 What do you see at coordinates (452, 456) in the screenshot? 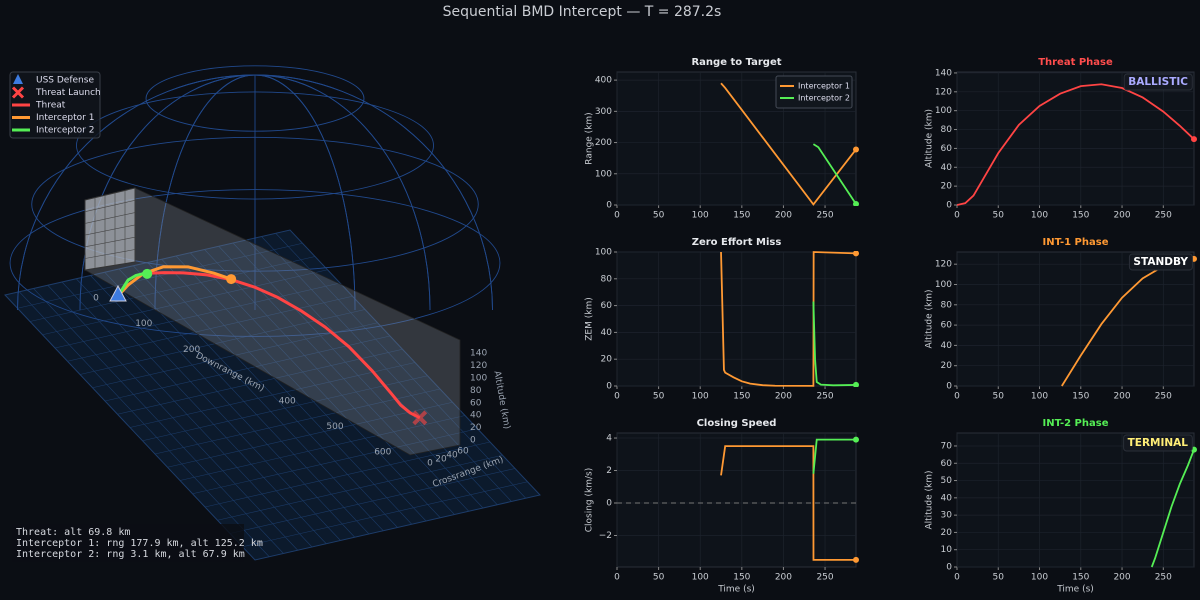
I see `crossrange-tick-label: 40` at bounding box center [452, 456].